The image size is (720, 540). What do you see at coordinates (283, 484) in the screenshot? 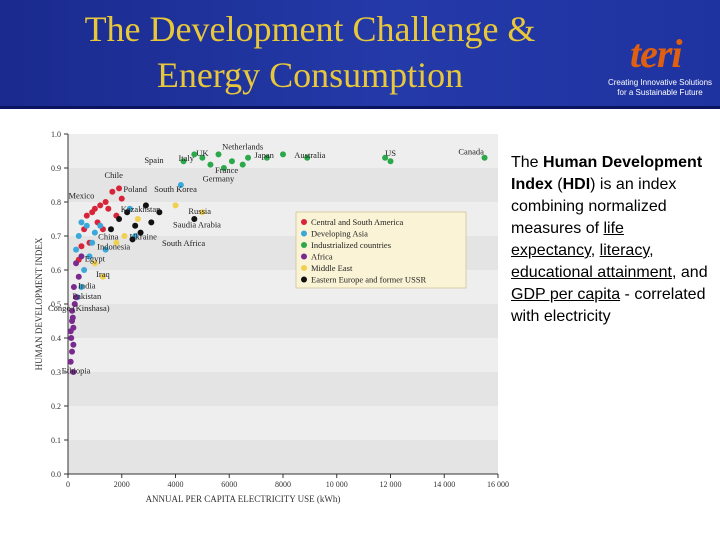
I see `x-tick-label: 8000` at bounding box center [283, 484].